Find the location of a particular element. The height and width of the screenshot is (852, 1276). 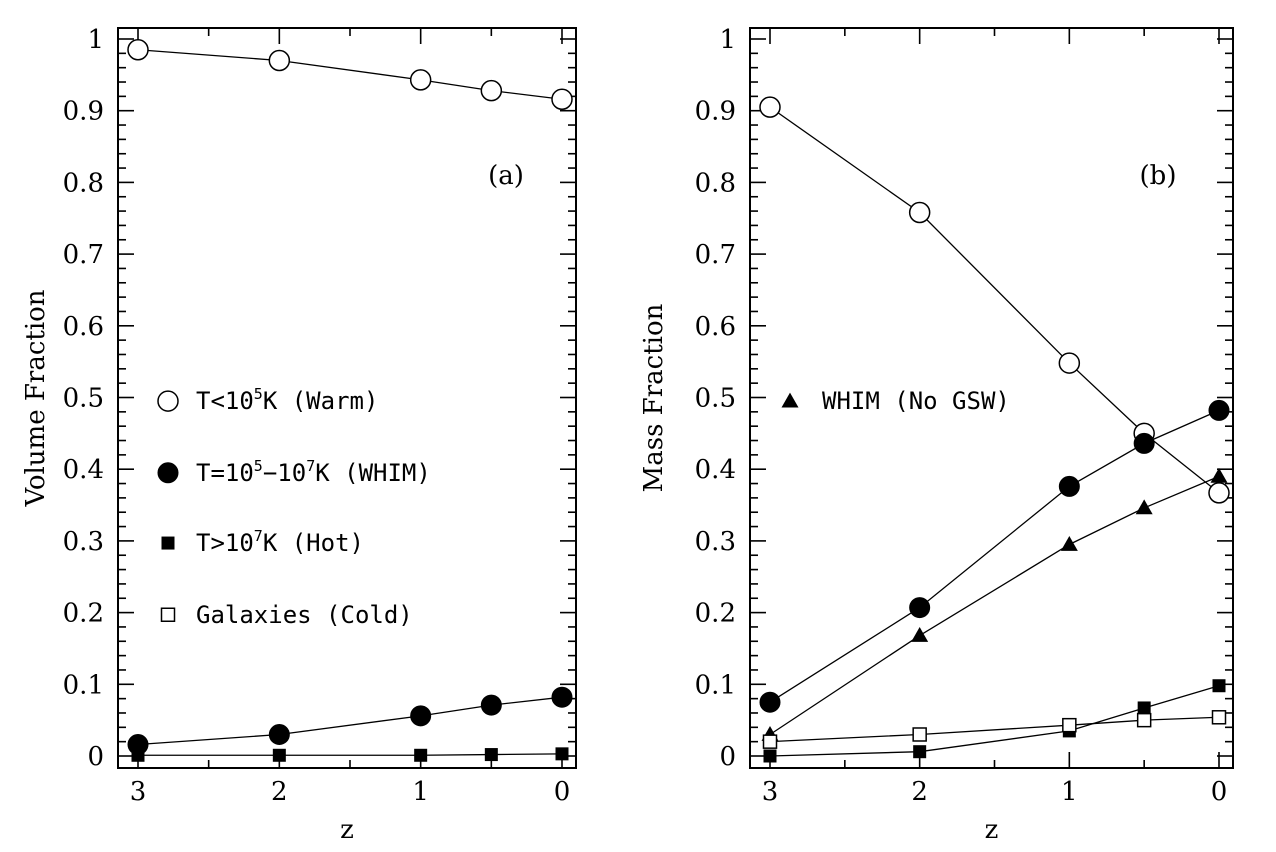

legend-label: WHIM (No GSW) is located at coordinates (916, 401).